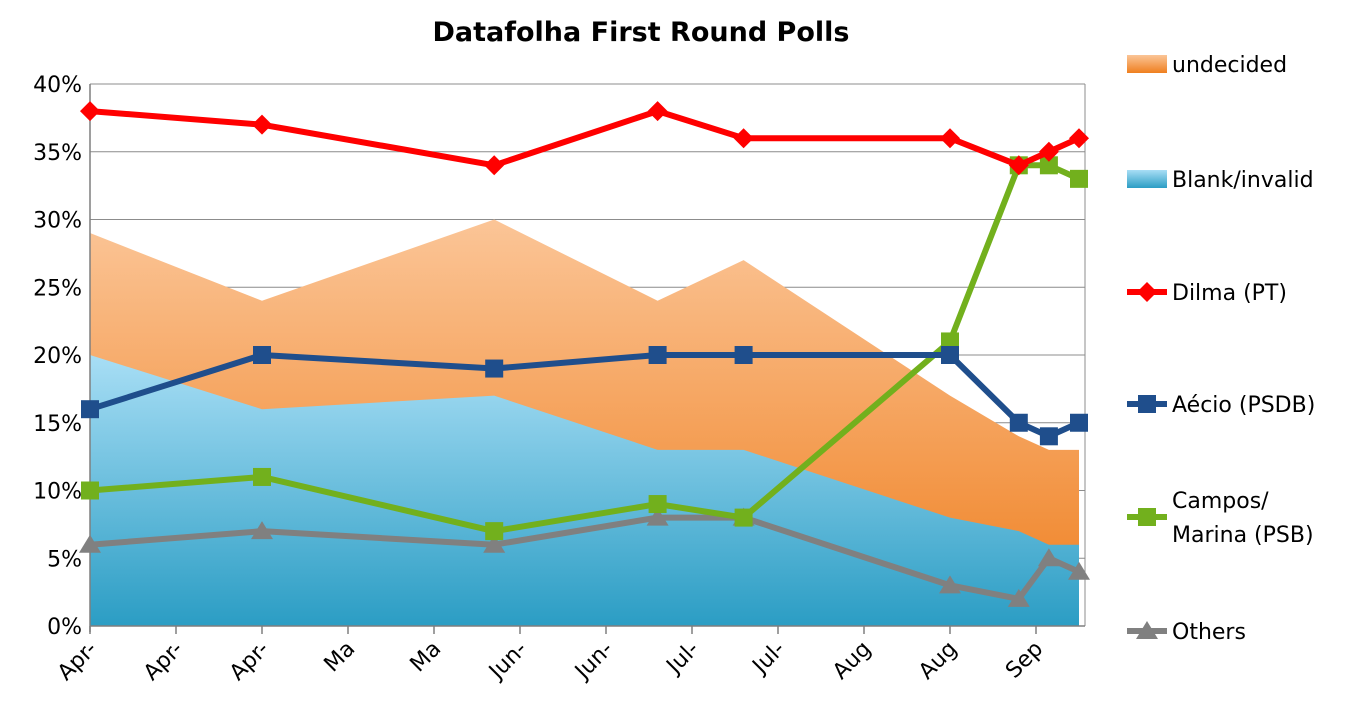  I want to click on legend-item-dilma-pt: Dilma (PT), so click(1207, 293).